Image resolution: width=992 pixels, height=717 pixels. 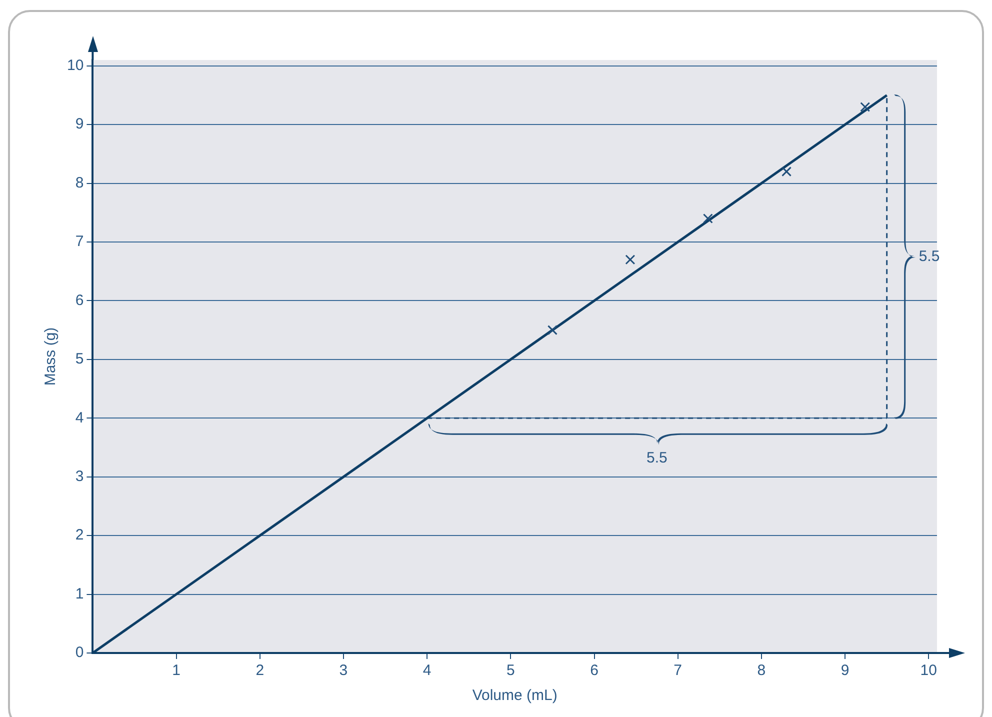 I want to click on y-tick-label: 3, so click(x=79, y=476).